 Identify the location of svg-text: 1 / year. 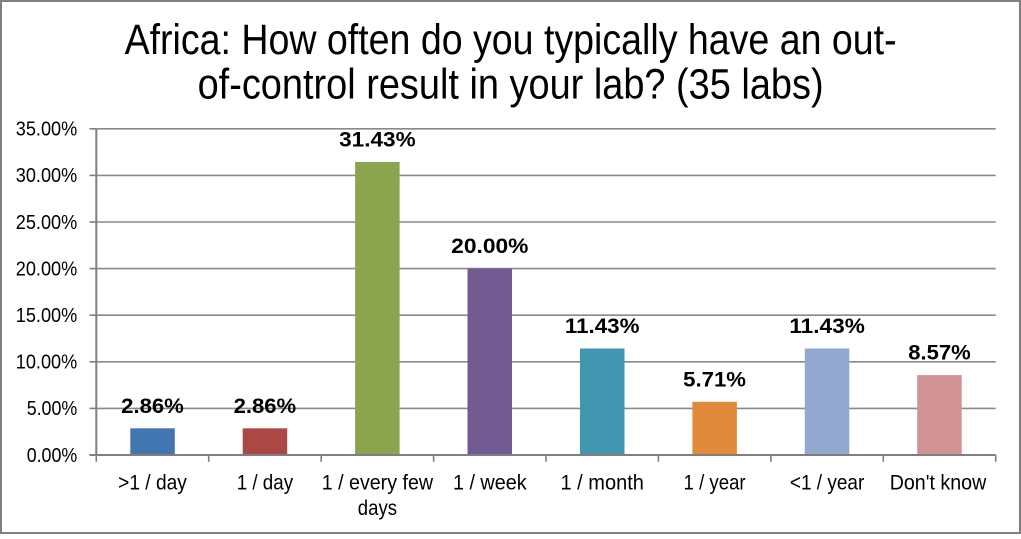
(715, 483).